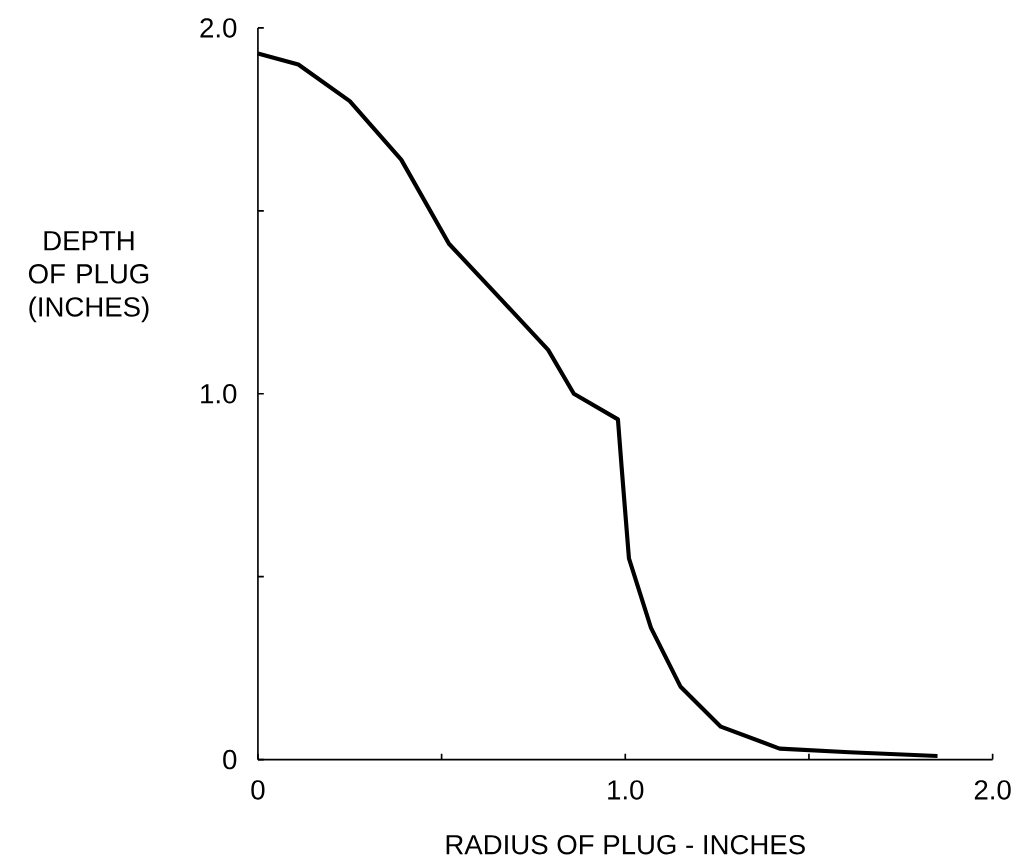 The height and width of the screenshot is (864, 1021). I want to click on y-tick-label: 1.0, so click(219, 394).